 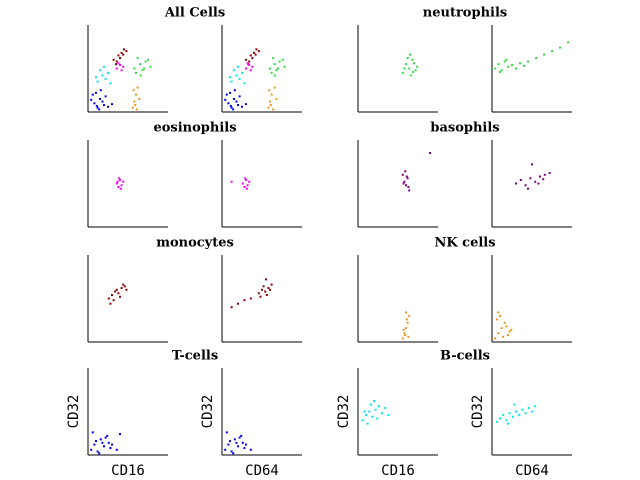 I want to click on panel-title: neutrophils, so click(x=465, y=13).